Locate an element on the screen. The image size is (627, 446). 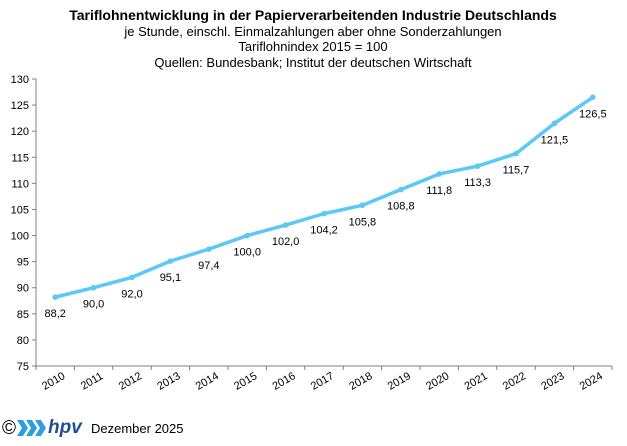
hpv-arrows-icon is located at coordinates (31, 428).